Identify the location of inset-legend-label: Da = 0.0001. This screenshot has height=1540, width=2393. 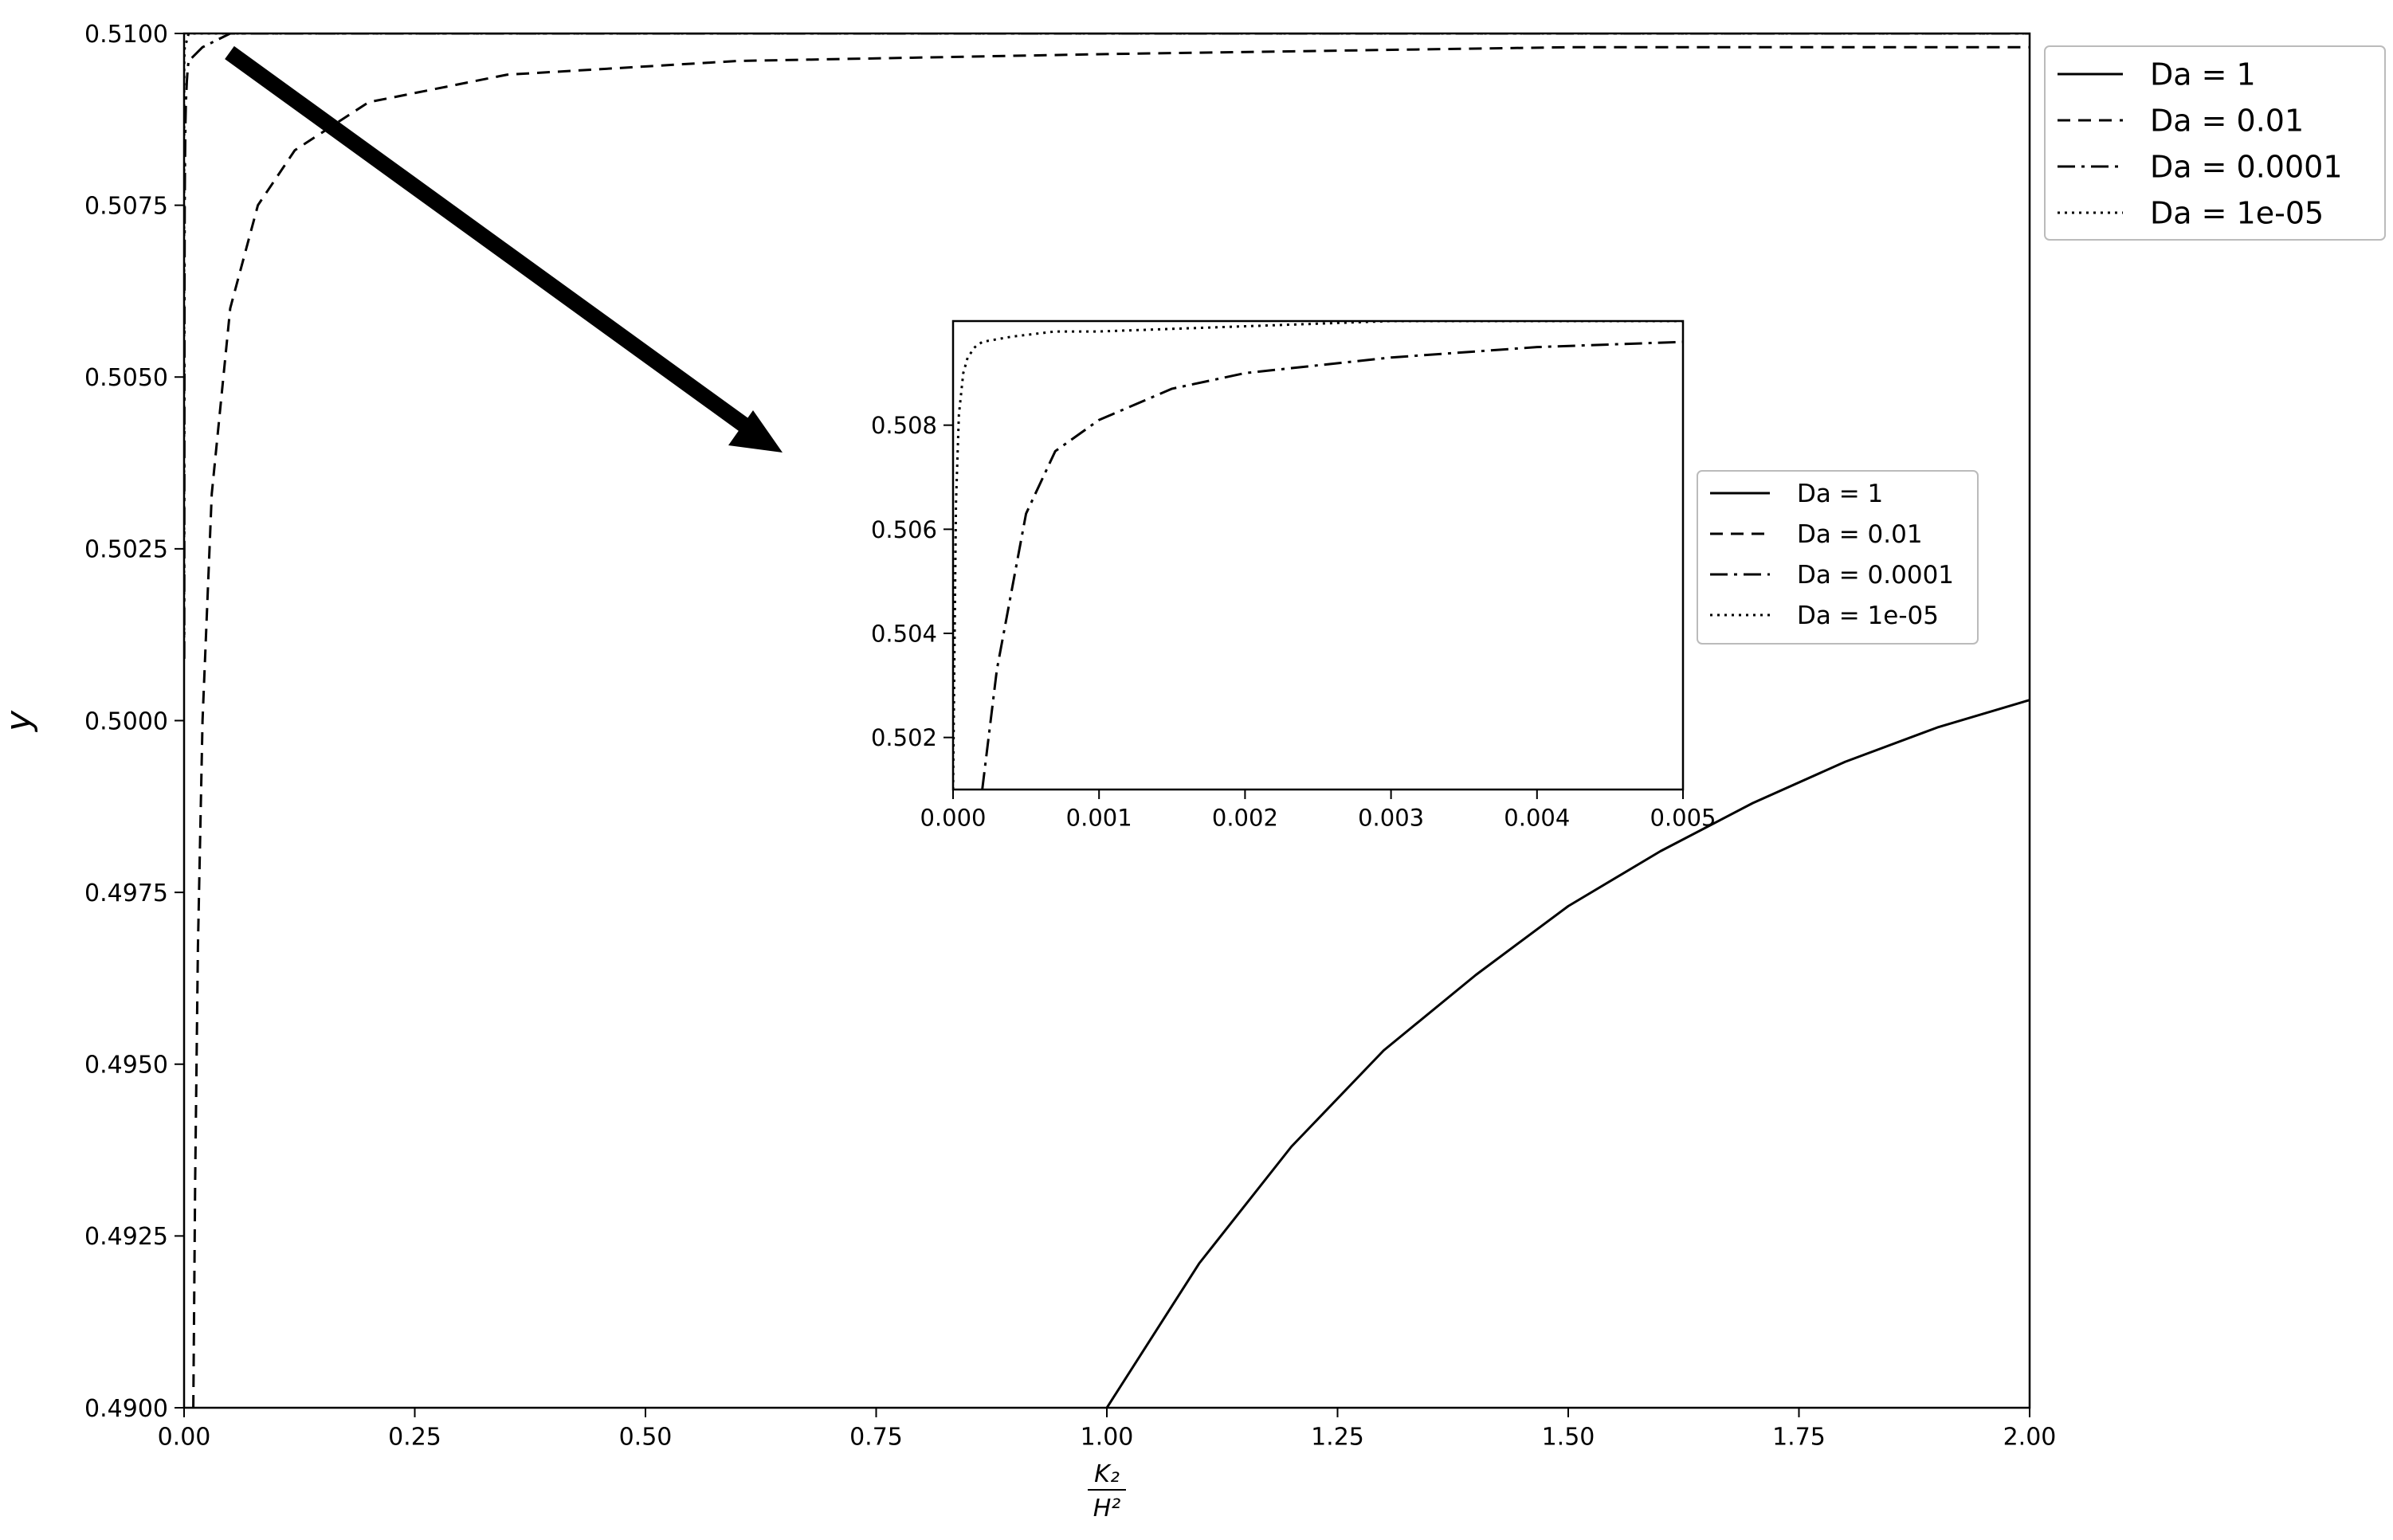
(1875, 575).